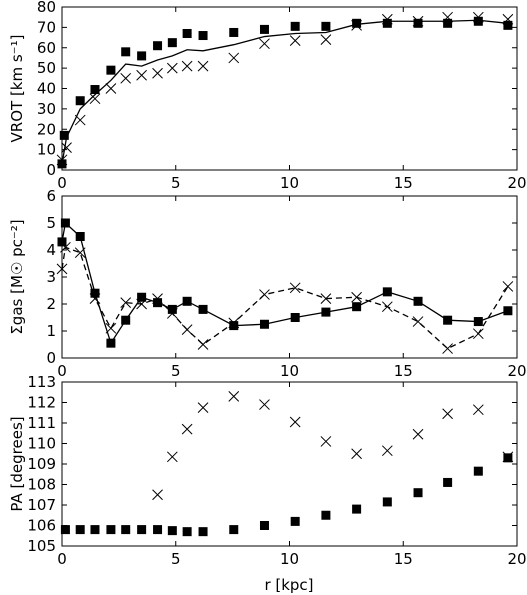  Describe the element at coordinates (41, 403) in the screenshot. I see `position-angle-y-tick-label: 112` at that location.